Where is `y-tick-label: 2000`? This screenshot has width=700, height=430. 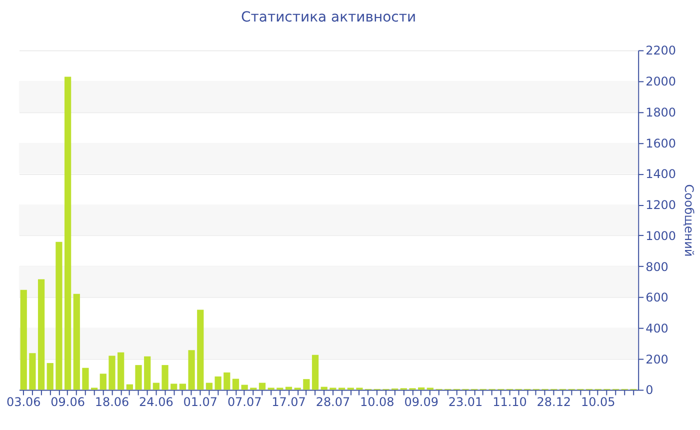
y-tick-label: 2000 is located at coordinates (661, 81).